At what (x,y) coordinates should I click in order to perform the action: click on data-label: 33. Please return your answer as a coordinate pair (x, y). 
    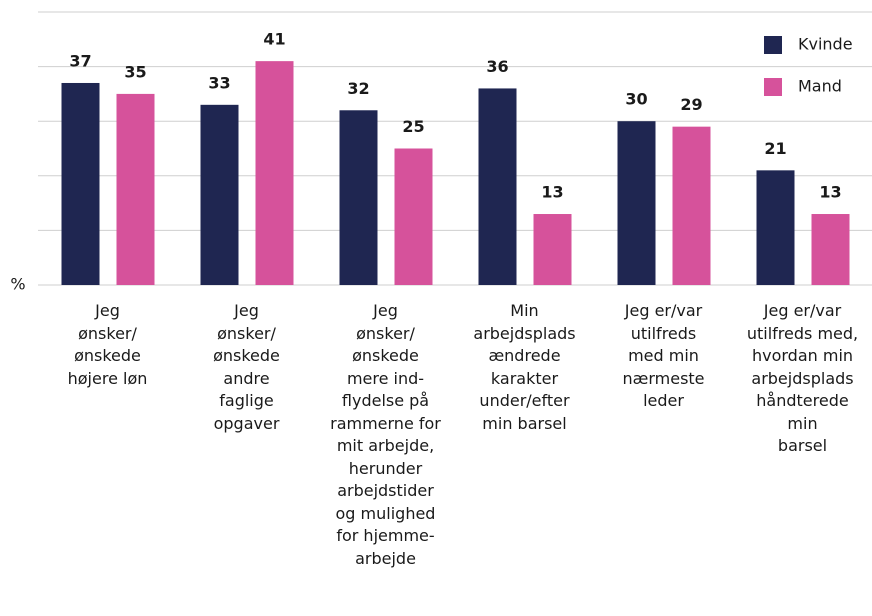
    Looking at the image, I should click on (219, 82).